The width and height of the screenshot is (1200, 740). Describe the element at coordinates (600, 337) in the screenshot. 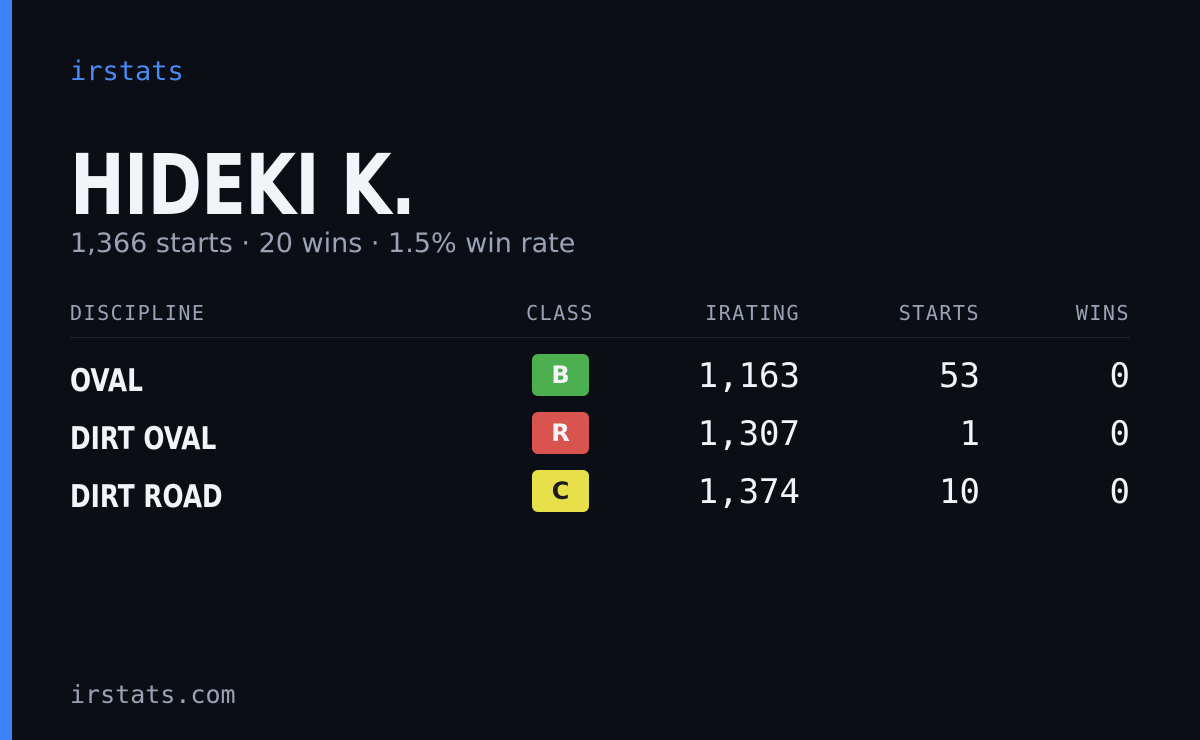

I see `header-rule` at that location.